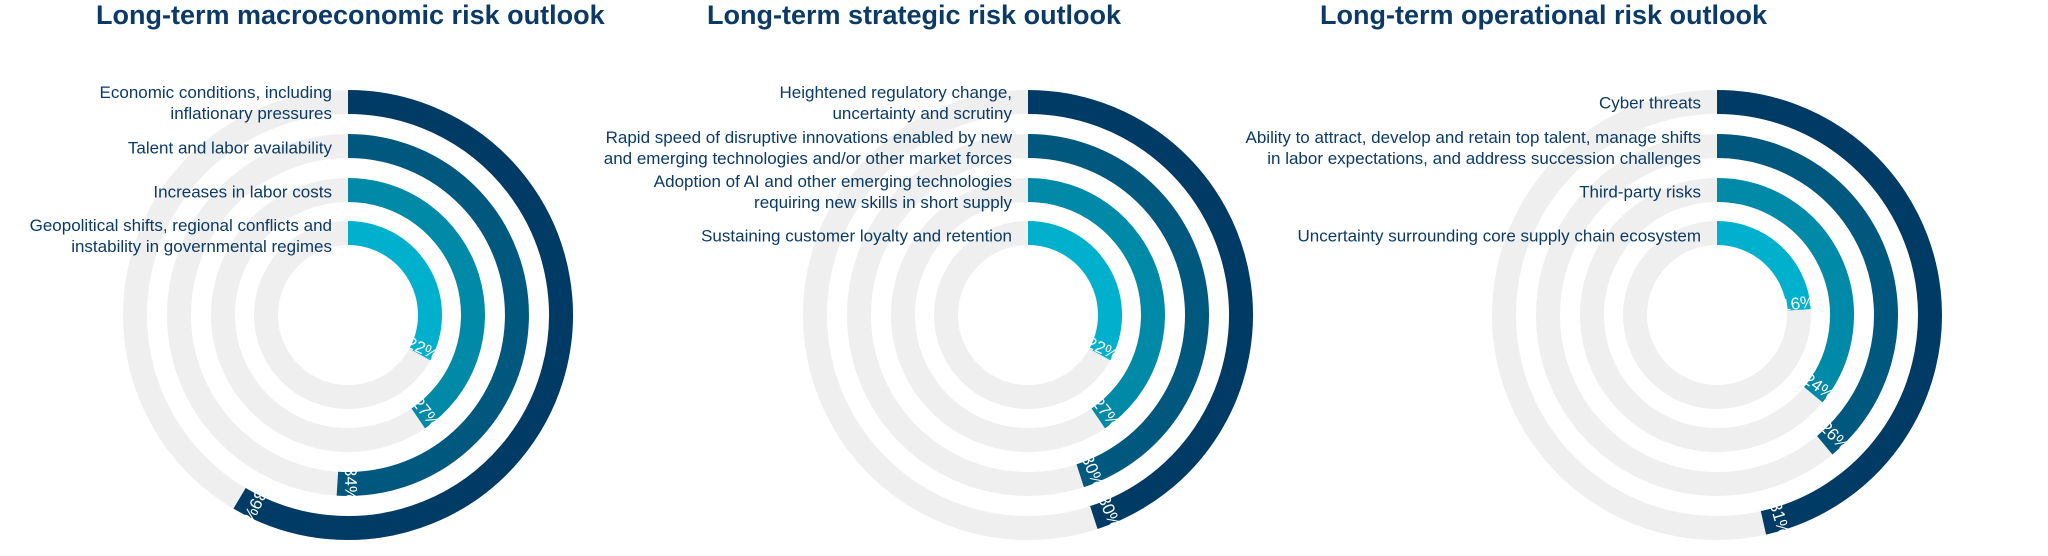 This screenshot has height=556, width=2048. What do you see at coordinates (351, 484) in the screenshot?
I see `value-label: 34%` at bounding box center [351, 484].